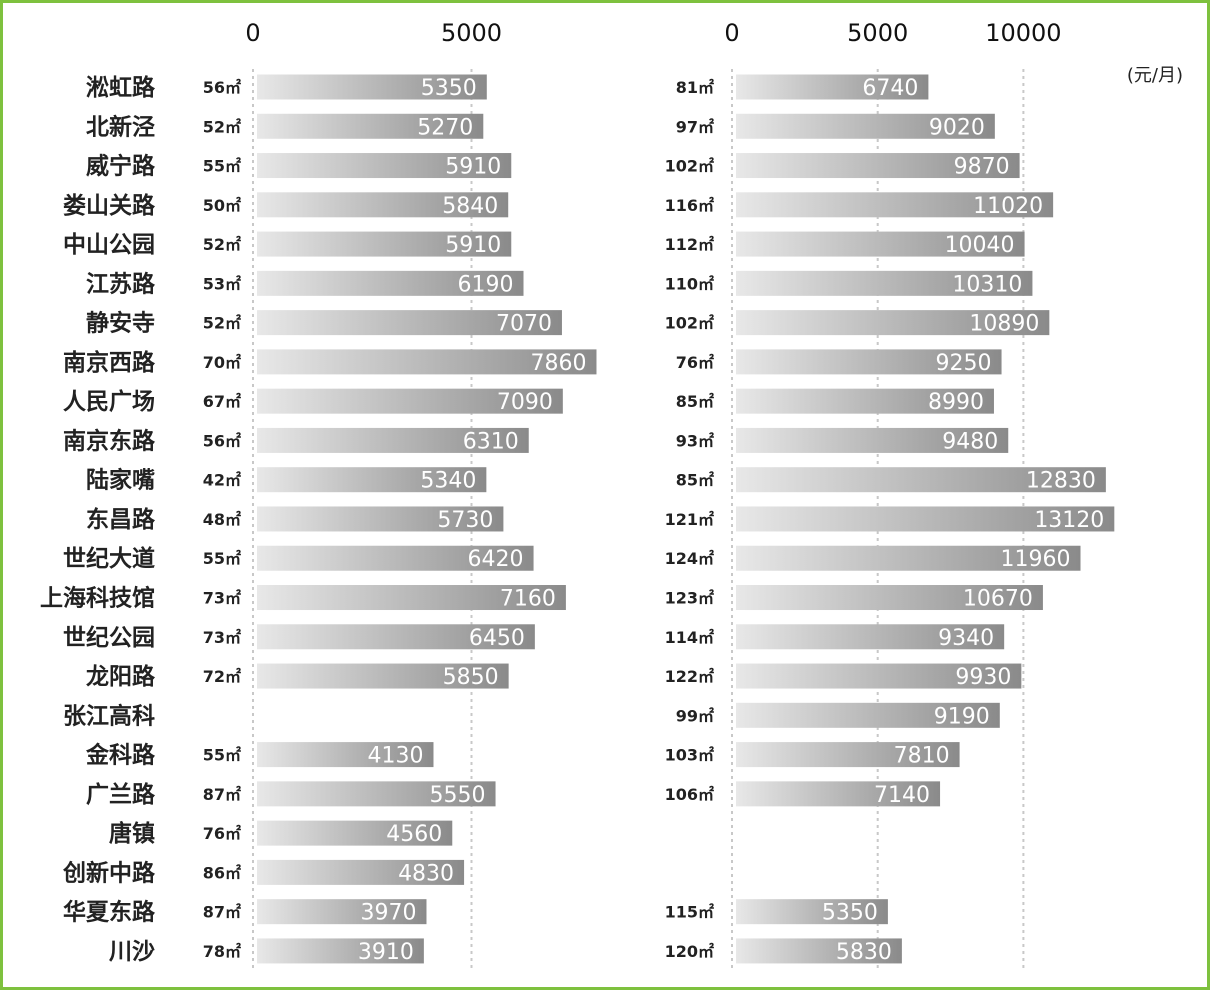  What do you see at coordinates (121, 519) in the screenshot?
I see `station-label: 东昌路` at bounding box center [121, 519].